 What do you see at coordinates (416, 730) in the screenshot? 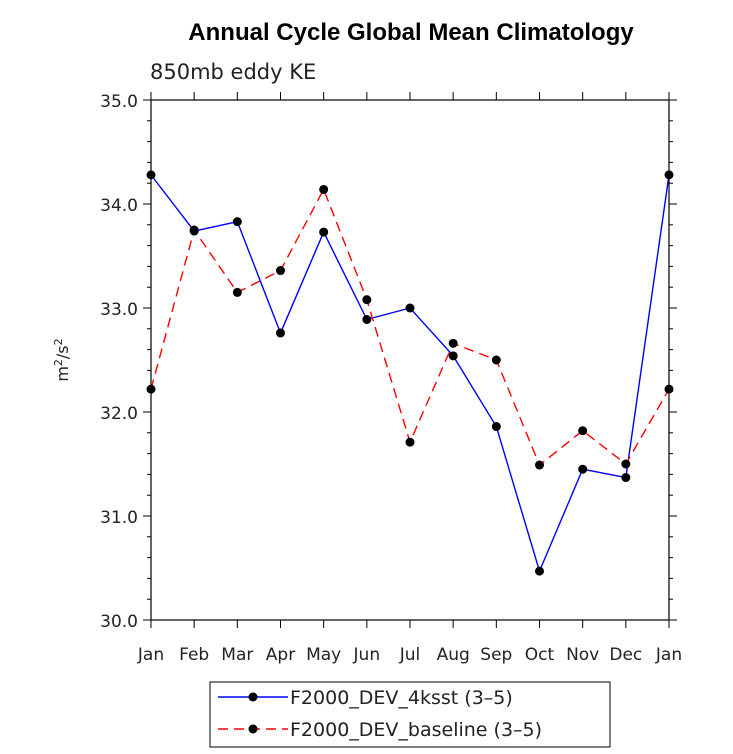
I see `legend-label-baseline: F2000_DEV_baseline (3–5)` at bounding box center [416, 730].